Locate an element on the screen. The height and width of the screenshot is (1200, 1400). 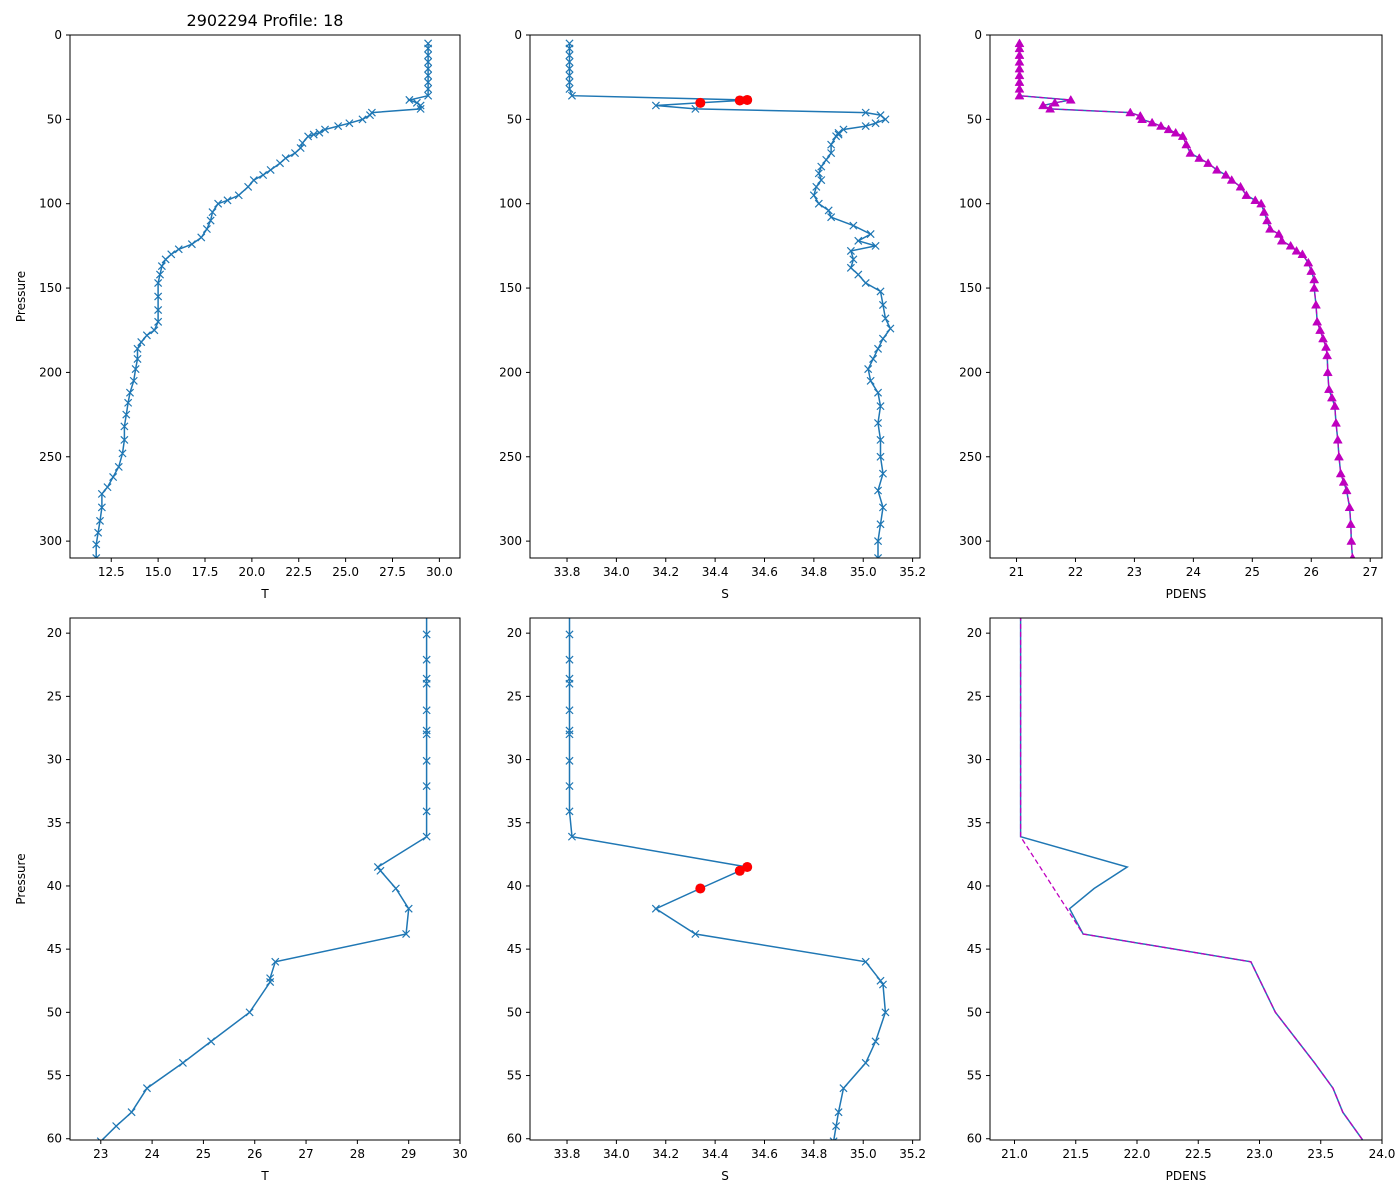
series-line-pdens is located at coordinates (1186, 300).